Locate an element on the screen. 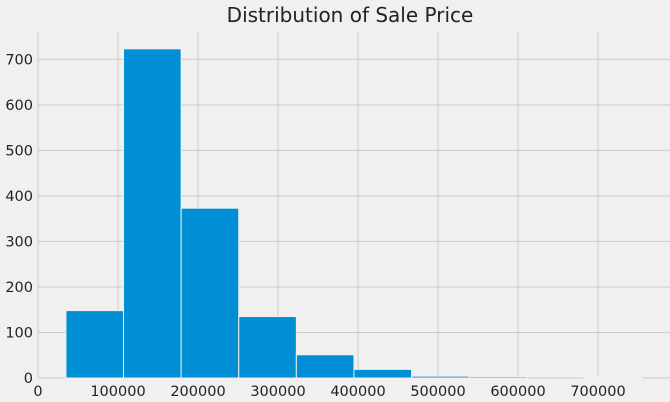  y-tick-label: 200 is located at coordinates (19, 288).